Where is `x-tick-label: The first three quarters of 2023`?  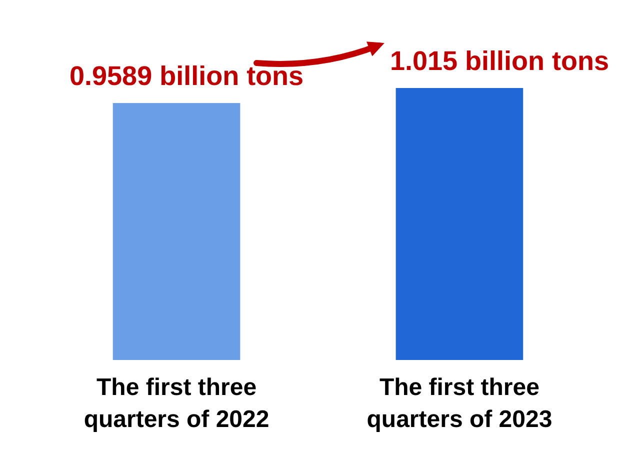 x-tick-label: The first three quarters of 2023 is located at coordinates (459, 403).